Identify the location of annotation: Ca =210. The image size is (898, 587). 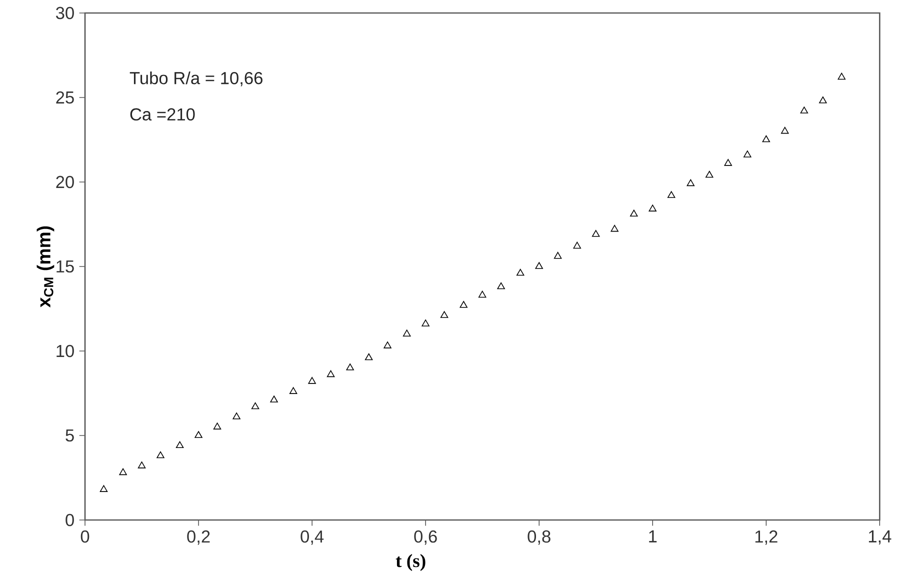
(162, 114).